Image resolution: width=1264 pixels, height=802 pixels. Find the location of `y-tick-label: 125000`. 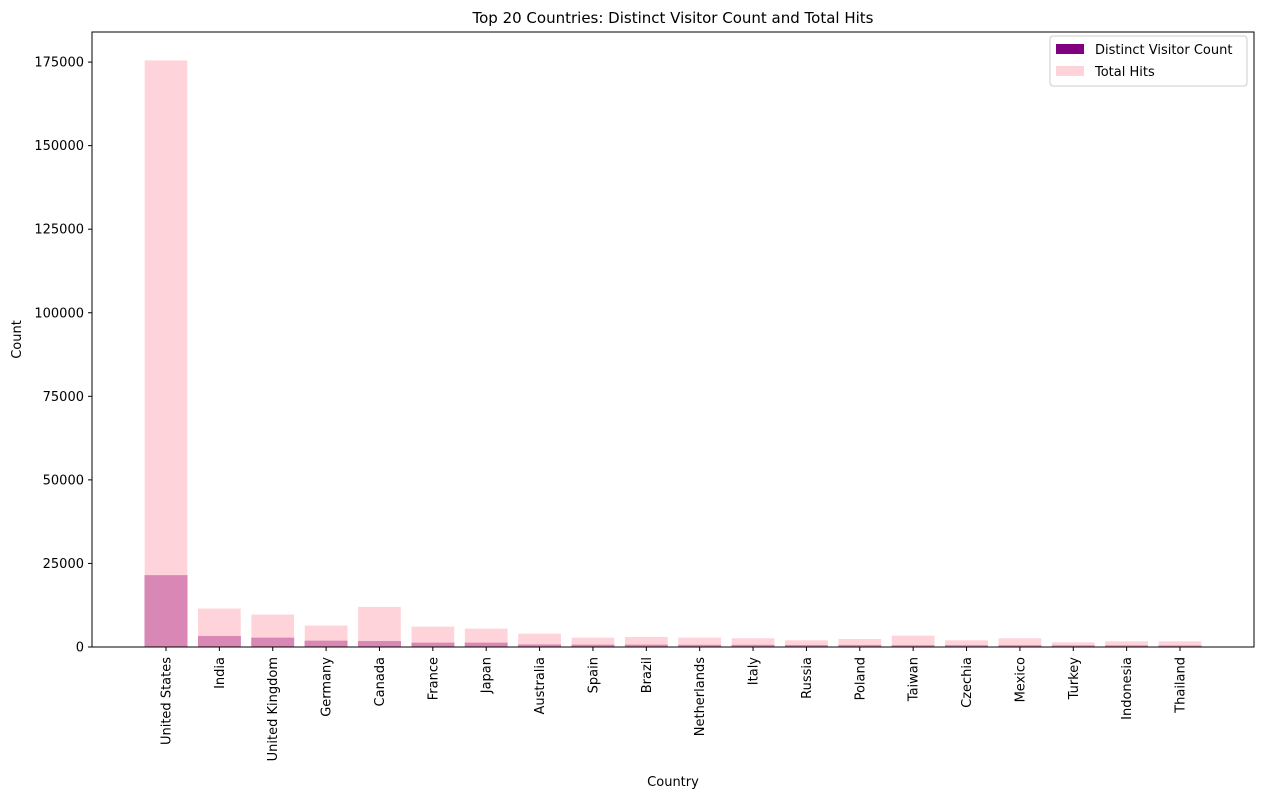

y-tick-label: 125000 is located at coordinates (59, 230).